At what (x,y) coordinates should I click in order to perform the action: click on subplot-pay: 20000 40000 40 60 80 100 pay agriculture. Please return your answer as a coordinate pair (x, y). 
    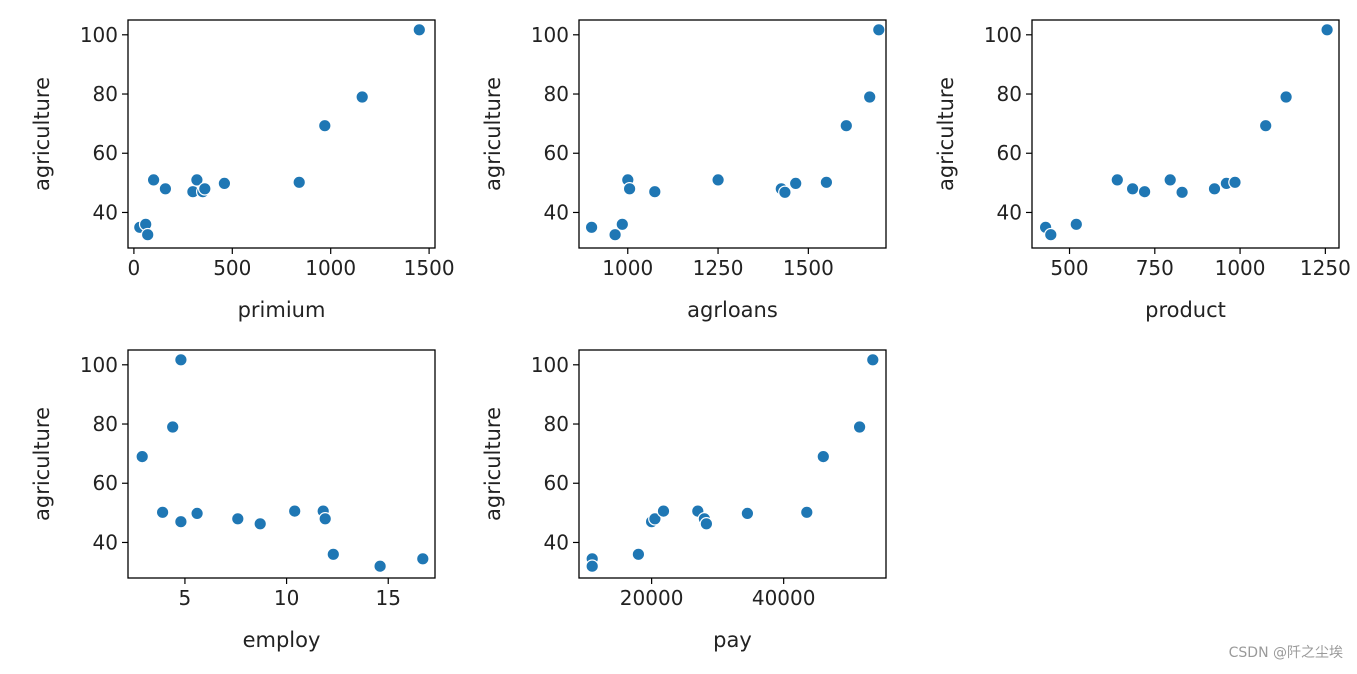
    Looking at the image, I should click on (684, 500).